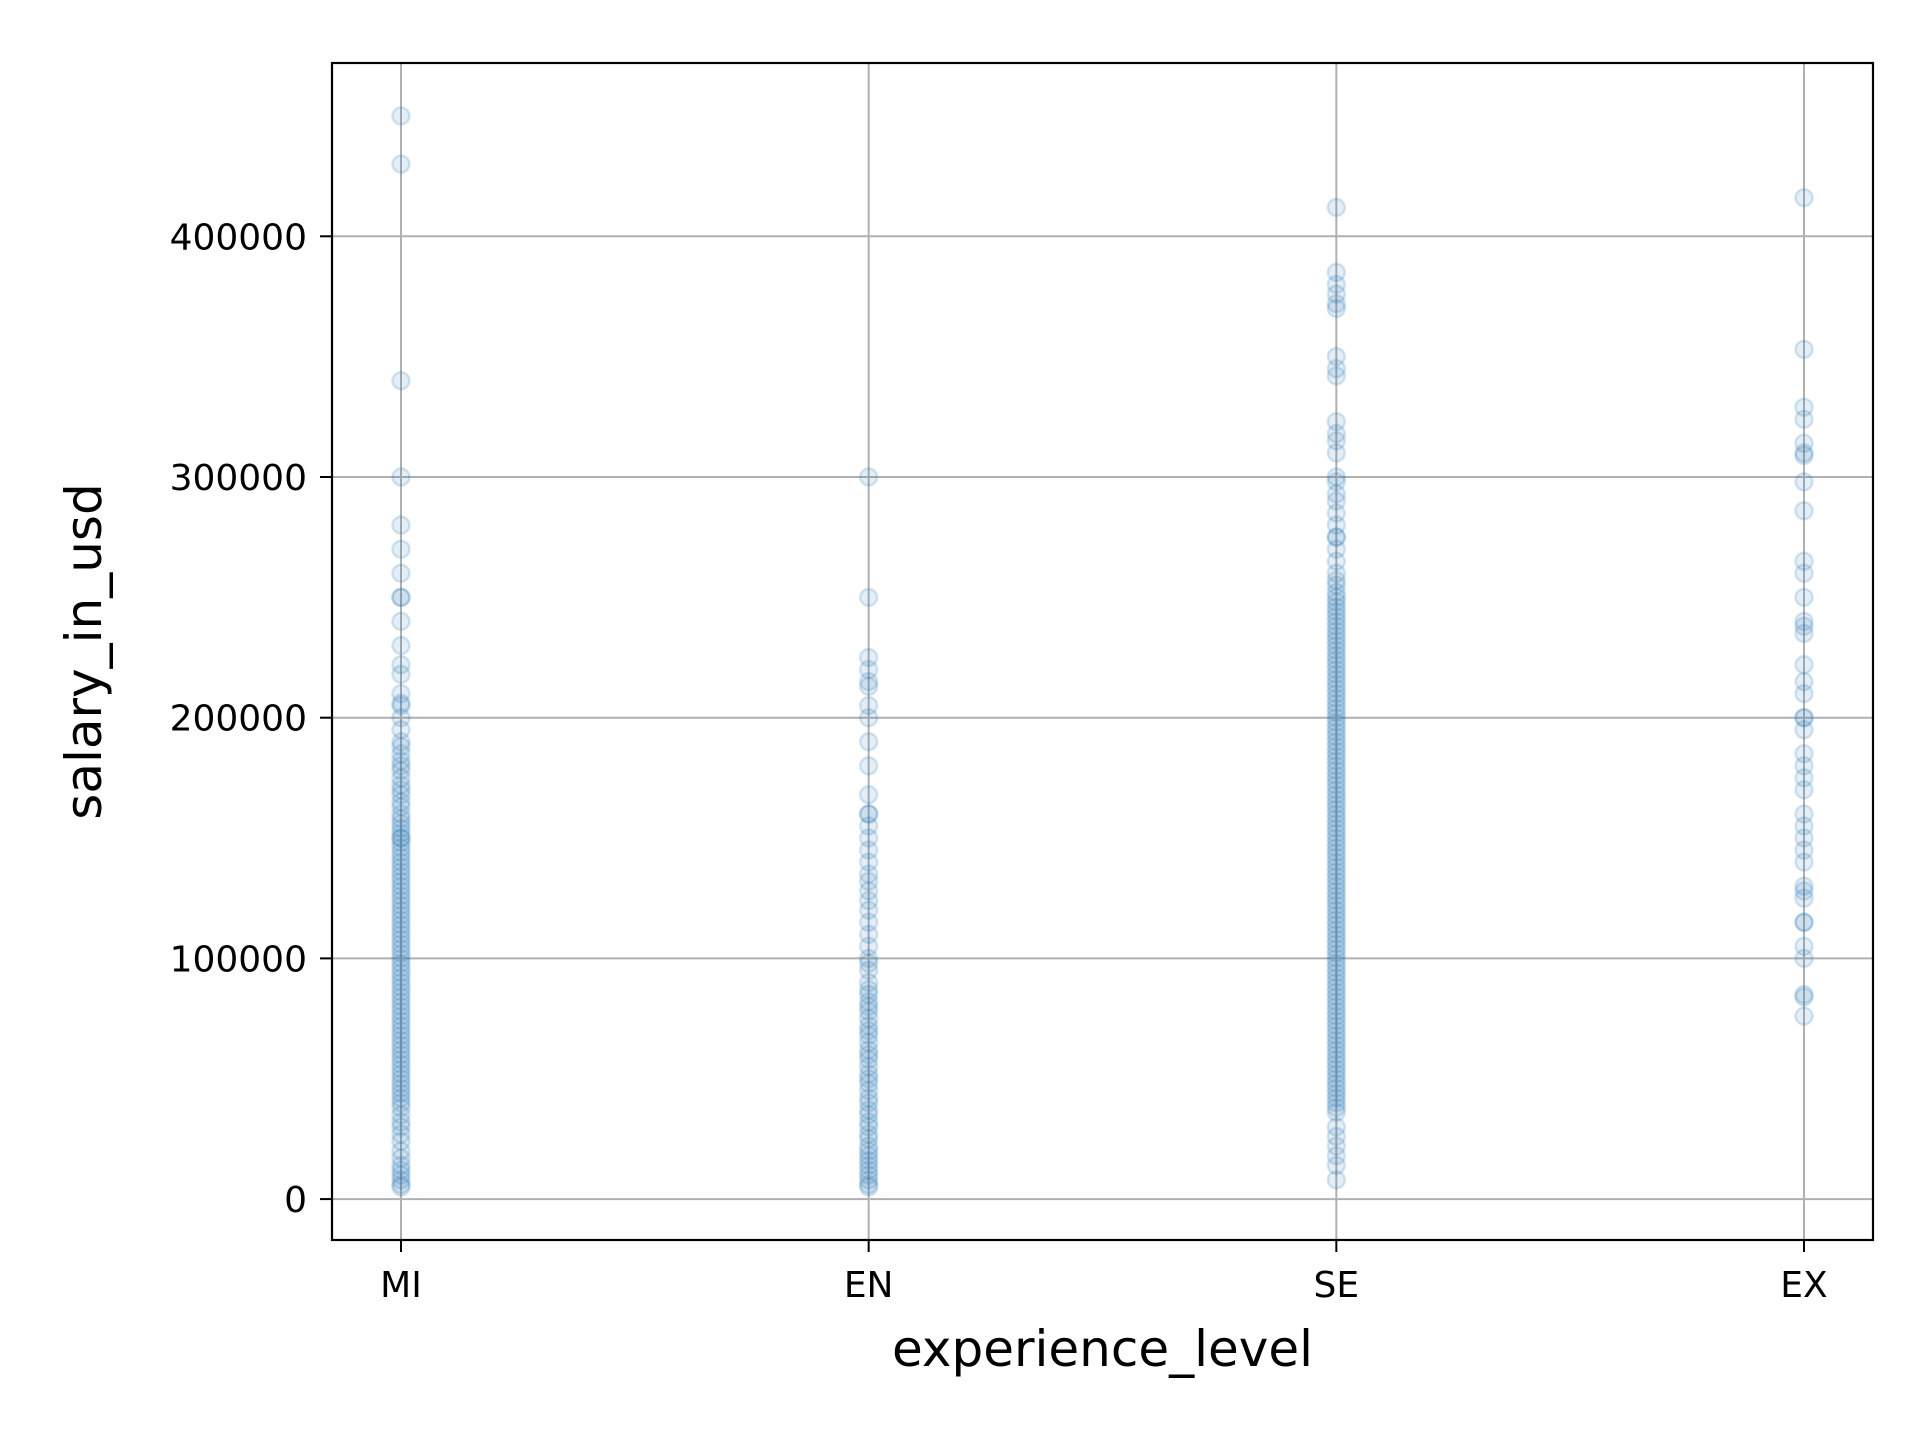 This screenshot has width=1920, height=1444. What do you see at coordinates (1803, 1285) in the screenshot?
I see `x-tick-label: EX` at bounding box center [1803, 1285].